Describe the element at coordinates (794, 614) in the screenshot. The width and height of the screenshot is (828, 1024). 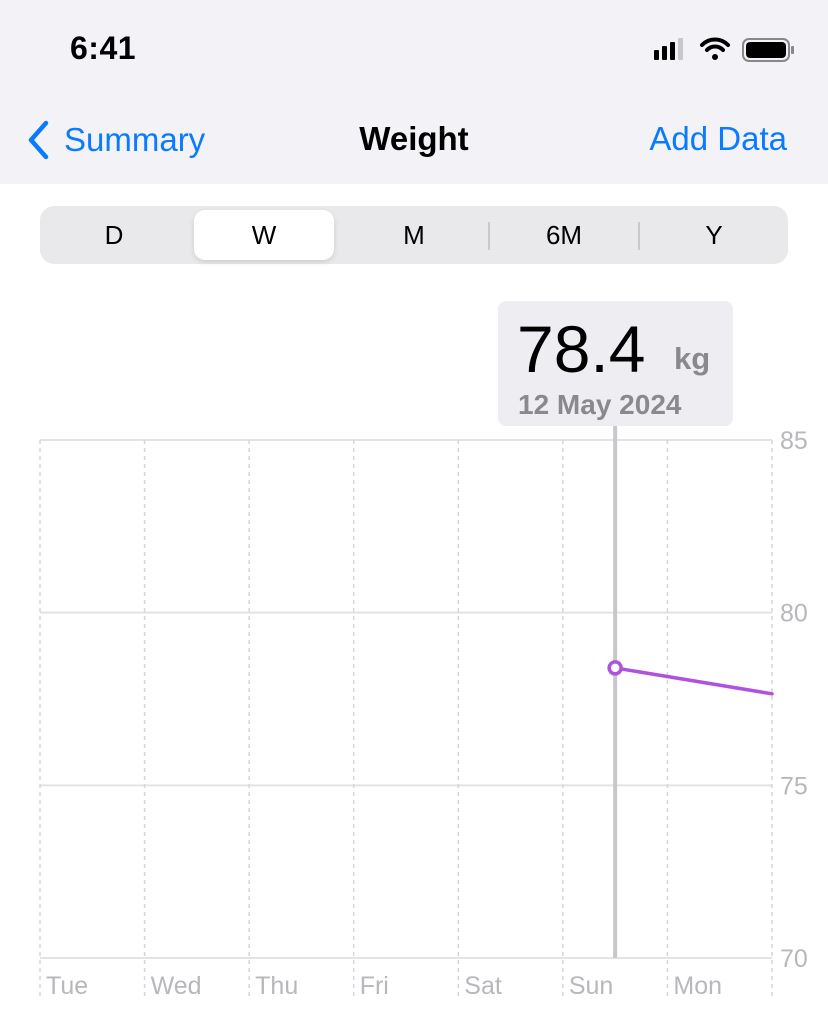
I see `y-tick-label: 80` at that location.